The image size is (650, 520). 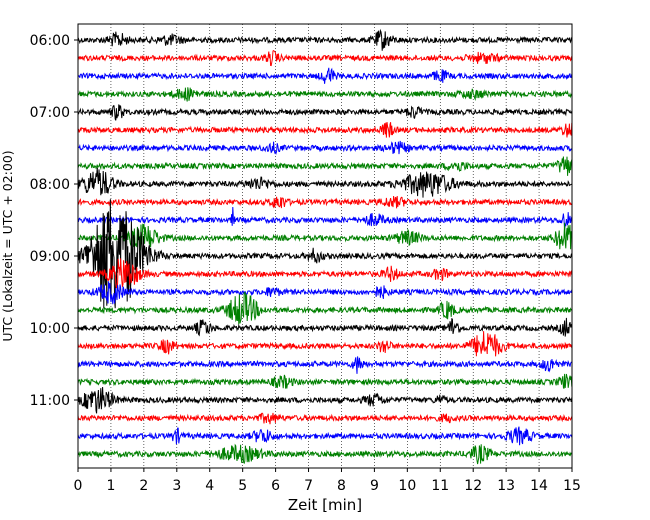 What do you see at coordinates (50, 401) in the screenshot?
I see `y-tick-label: 11:00` at bounding box center [50, 401].